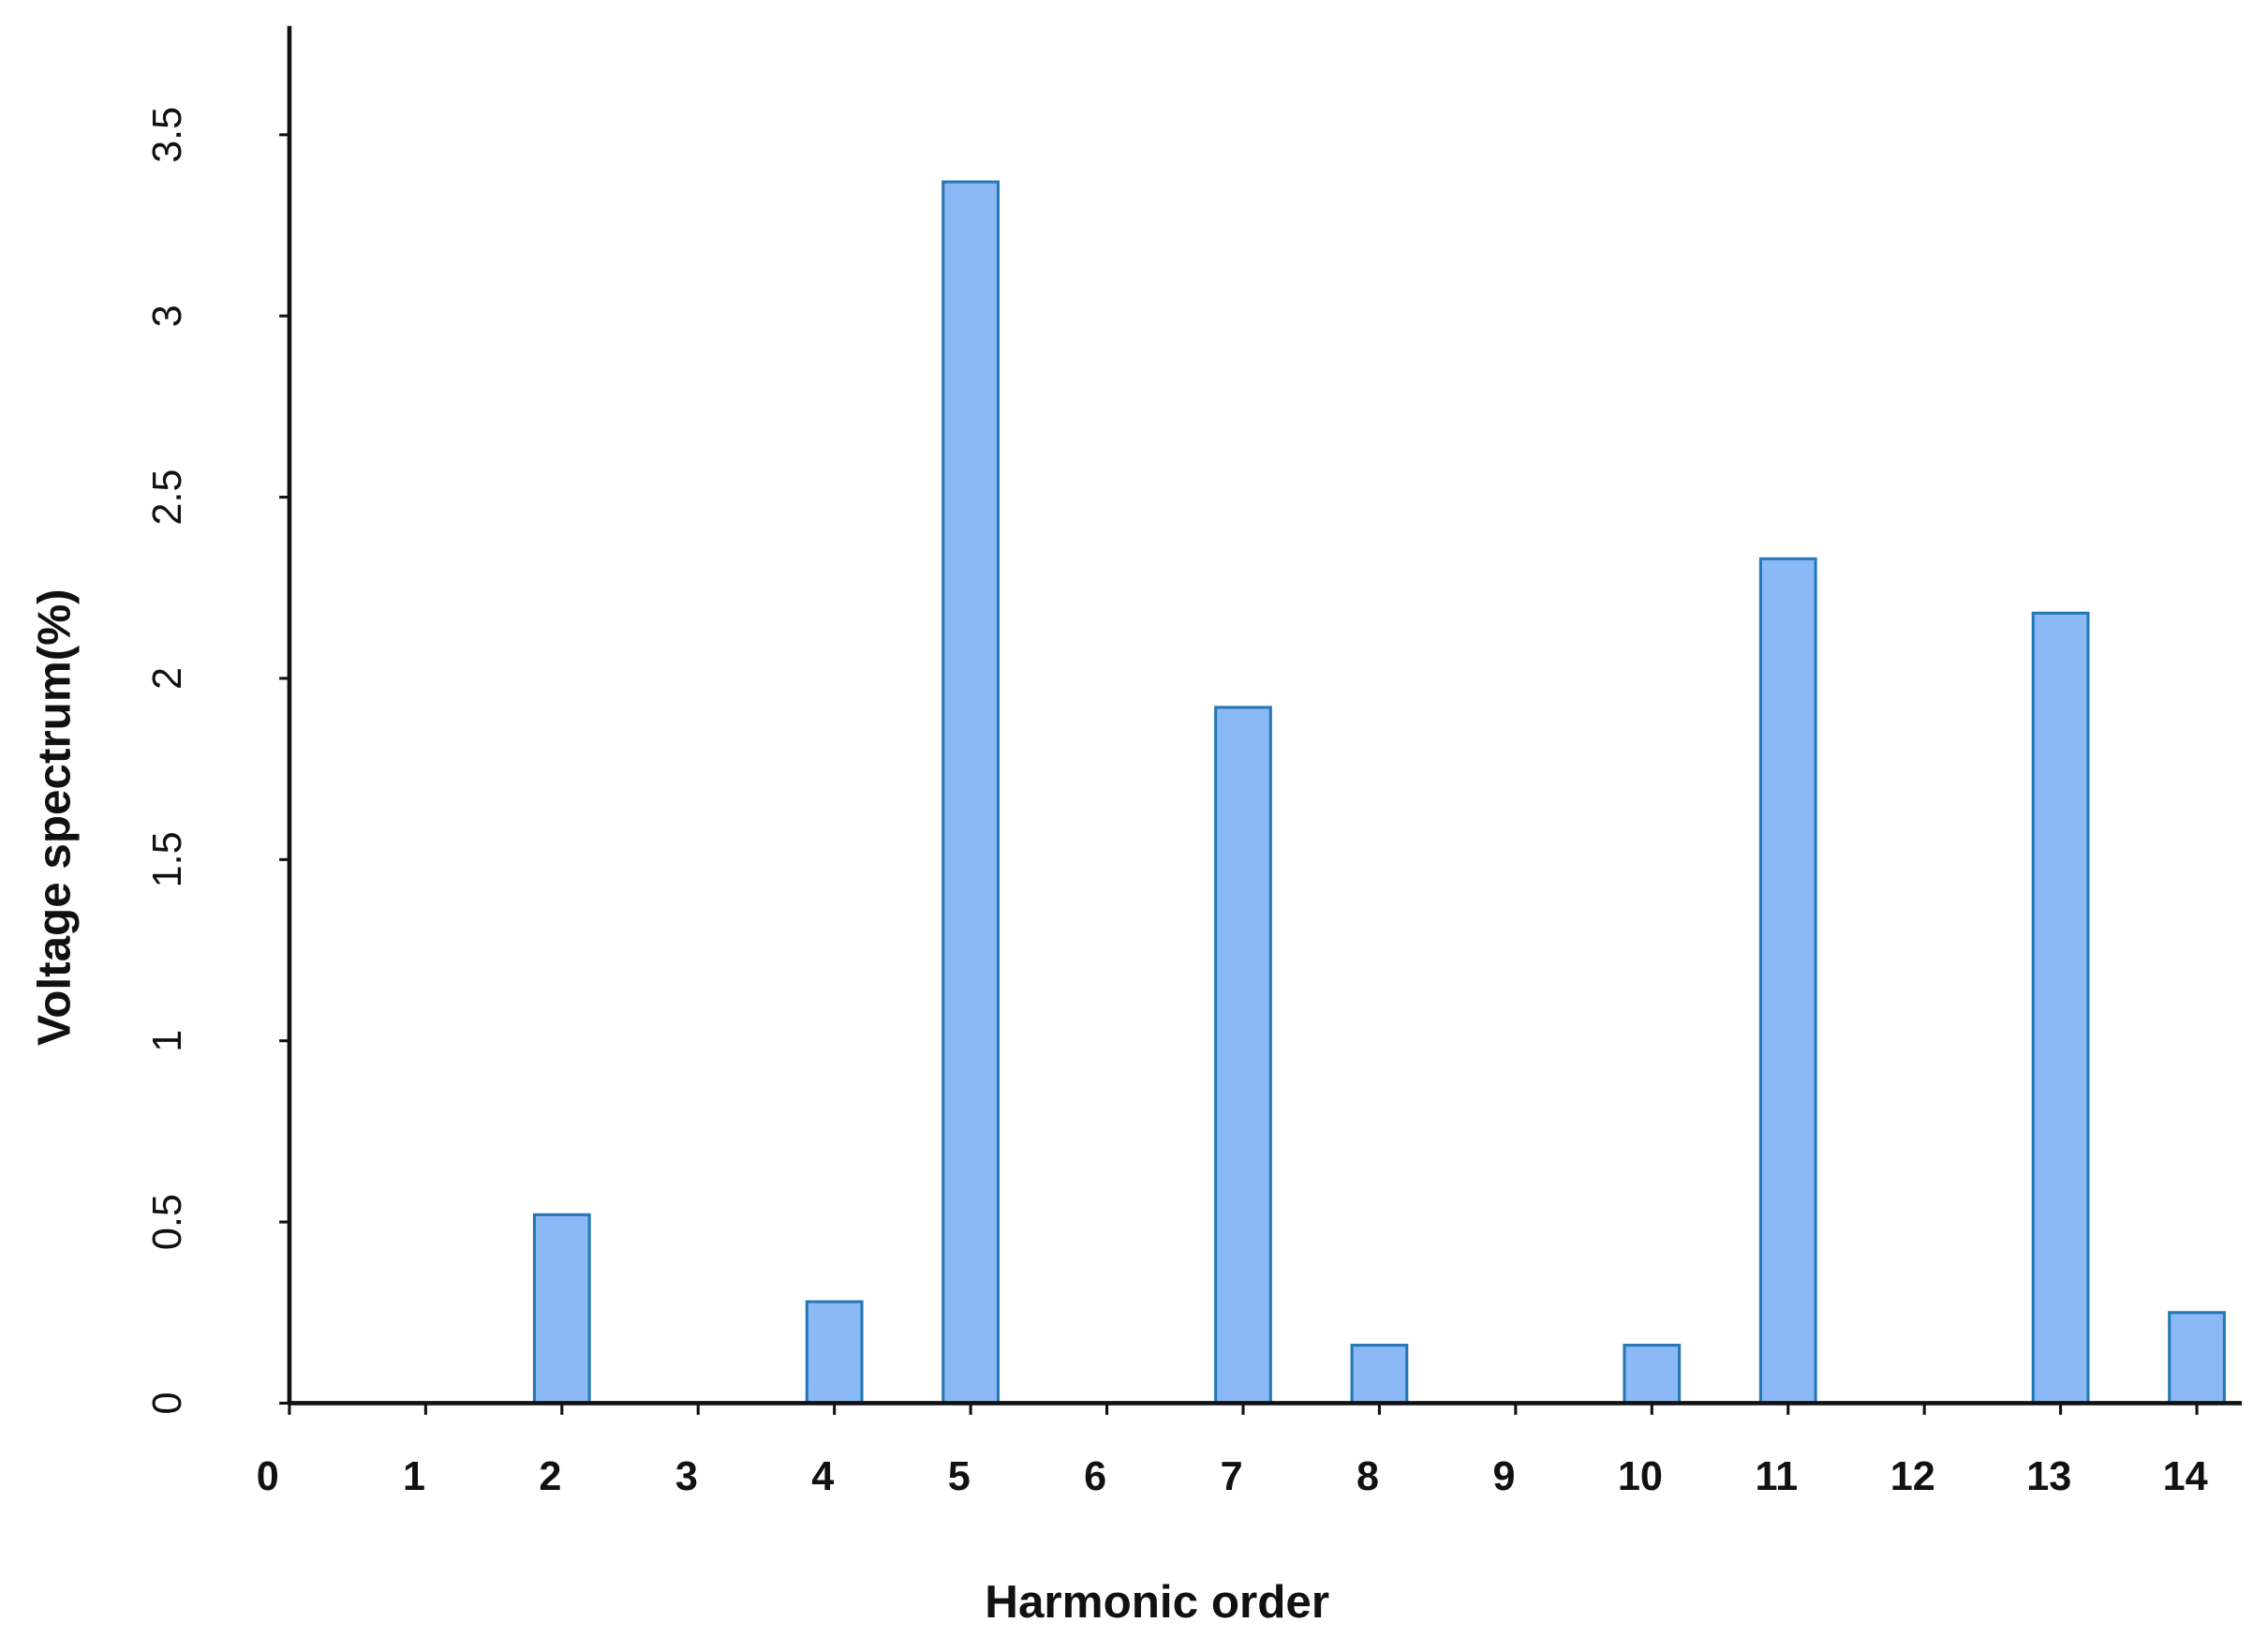 The width and height of the screenshot is (2268, 1652). I want to click on x-tick-label: 3, so click(686, 1476).